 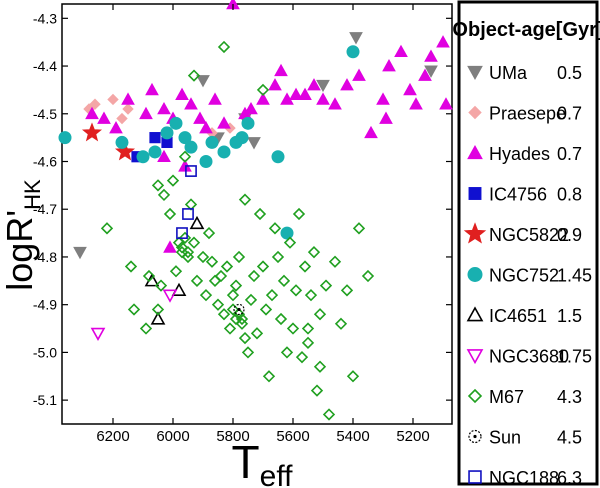 What do you see at coordinates (203, 81) in the screenshot?
I see `point-uma` at bounding box center [203, 81].